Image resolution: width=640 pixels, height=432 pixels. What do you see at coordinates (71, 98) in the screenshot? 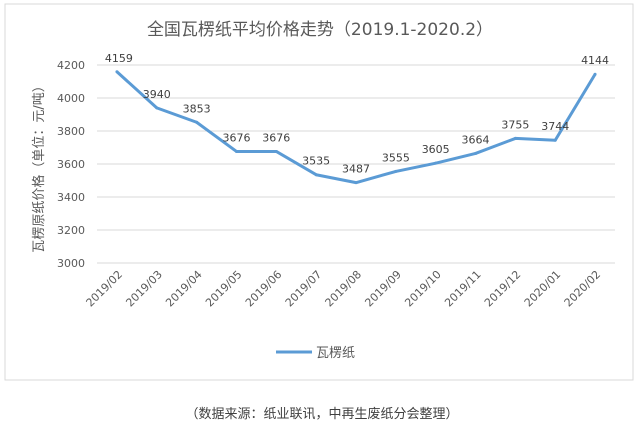
I see `y-tick-label: 4000` at bounding box center [71, 98].